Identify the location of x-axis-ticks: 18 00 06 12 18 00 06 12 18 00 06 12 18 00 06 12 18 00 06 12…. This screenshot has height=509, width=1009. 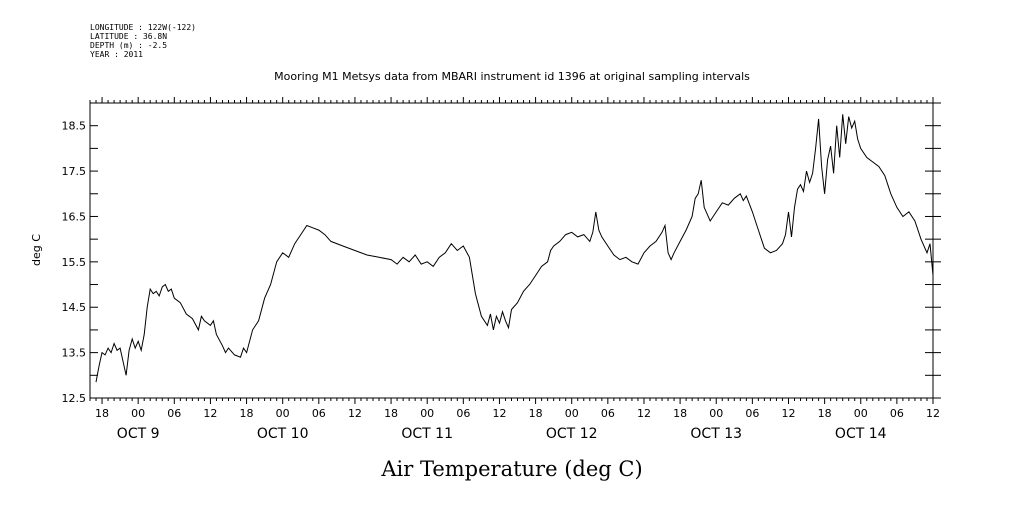
(517, 424).